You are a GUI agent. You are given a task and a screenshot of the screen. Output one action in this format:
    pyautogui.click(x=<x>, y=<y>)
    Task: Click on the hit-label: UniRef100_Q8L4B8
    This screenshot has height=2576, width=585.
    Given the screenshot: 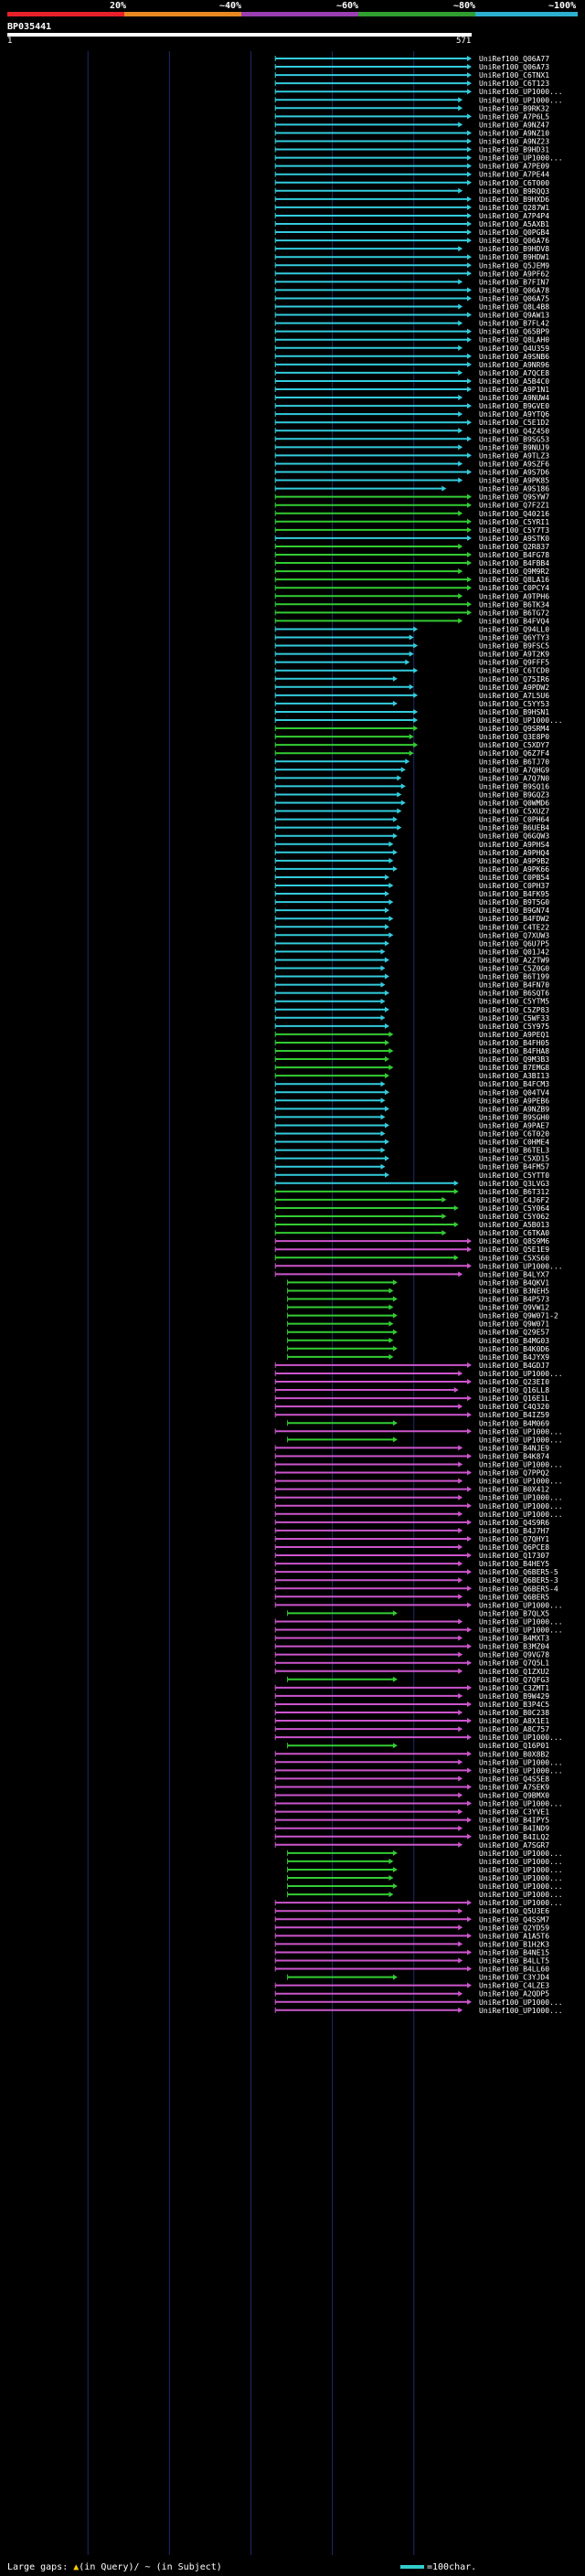 What is the action you would take?
    pyautogui.click(x=514, y=307)
    